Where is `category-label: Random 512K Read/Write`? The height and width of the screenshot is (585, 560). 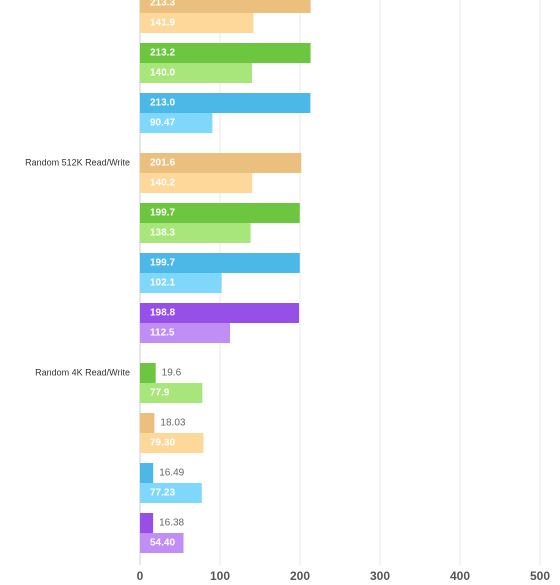
category-label: Random 512K Read/Write is located at coordinates (77, 162).